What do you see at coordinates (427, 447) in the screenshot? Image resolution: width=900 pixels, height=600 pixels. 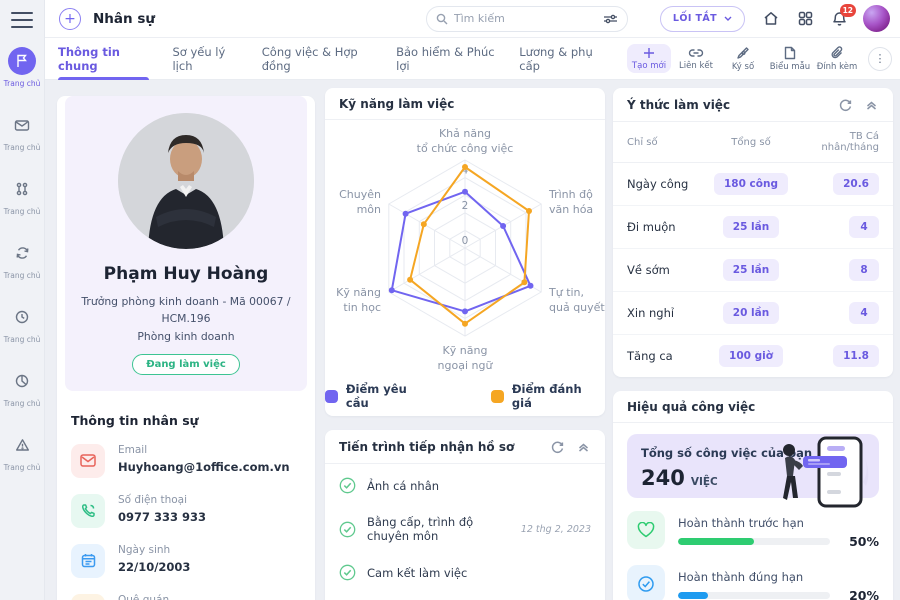 I see `onboarding-card-title: Tiến trình tiếp nhận hồ sơ` at bounding box center [427, 447].